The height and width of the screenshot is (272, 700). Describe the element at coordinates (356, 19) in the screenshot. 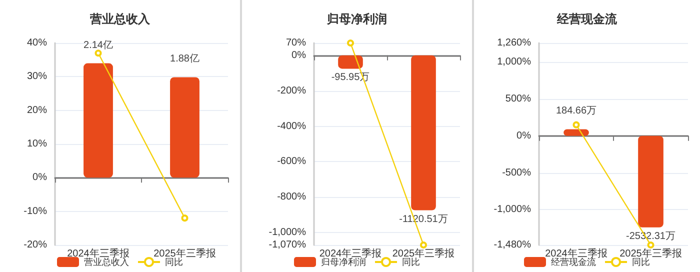

I see `chart-title: 归母净利润` at that location.